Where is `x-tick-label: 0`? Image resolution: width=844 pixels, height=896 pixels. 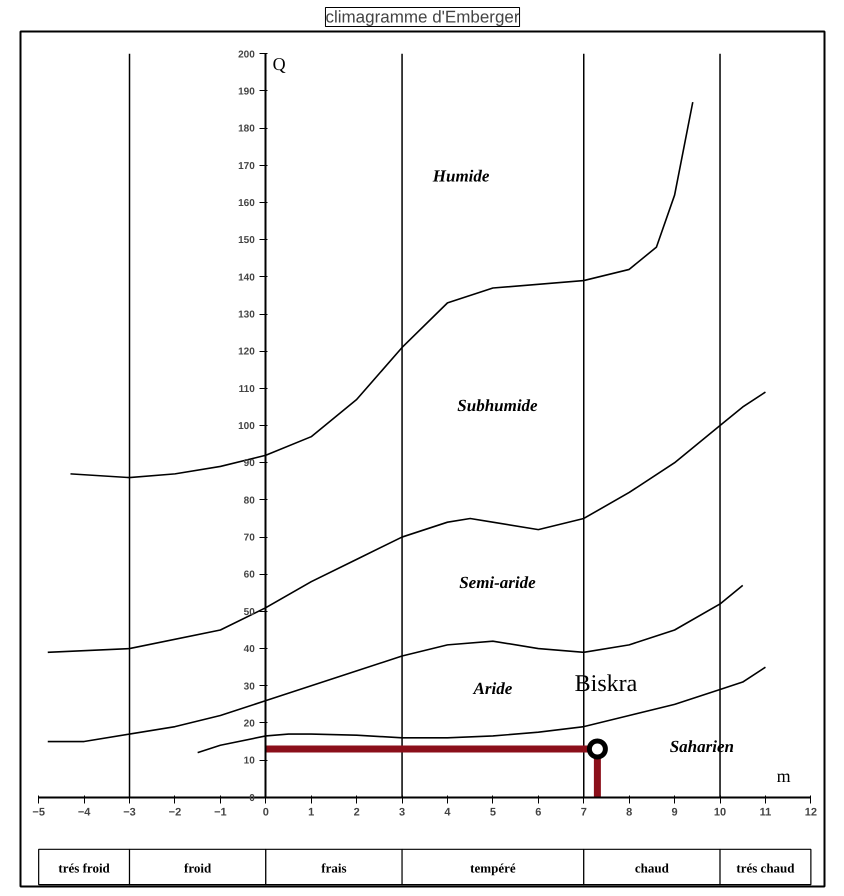 x-tick-label: 0 is located at coordinates (265, 812).